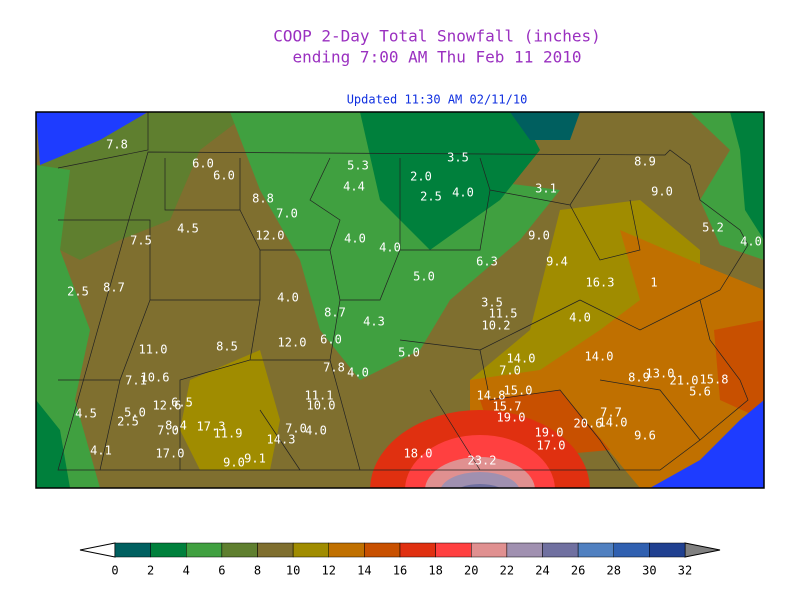 Image resolution: width=800 pixels, height=604 pixels. Describe the element at coordinates (421, 177) in the screenshot. I see `station-value: 2.0` at that location.